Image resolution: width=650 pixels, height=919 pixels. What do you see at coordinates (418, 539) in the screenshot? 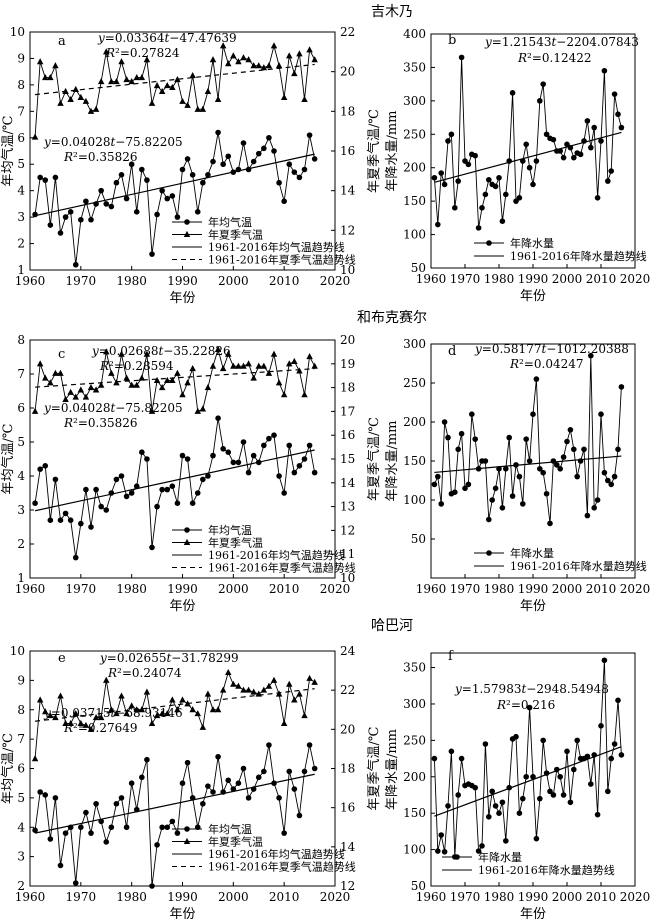
I see `y-tick-label: 50` at bounding box center [418, 539].